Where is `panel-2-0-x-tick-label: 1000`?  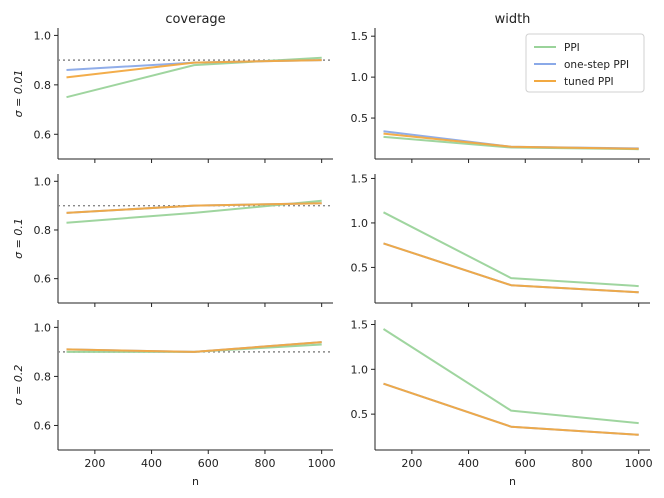 panel-2-0-x-tick-label: 1000 is located at coordinates (322, 463).